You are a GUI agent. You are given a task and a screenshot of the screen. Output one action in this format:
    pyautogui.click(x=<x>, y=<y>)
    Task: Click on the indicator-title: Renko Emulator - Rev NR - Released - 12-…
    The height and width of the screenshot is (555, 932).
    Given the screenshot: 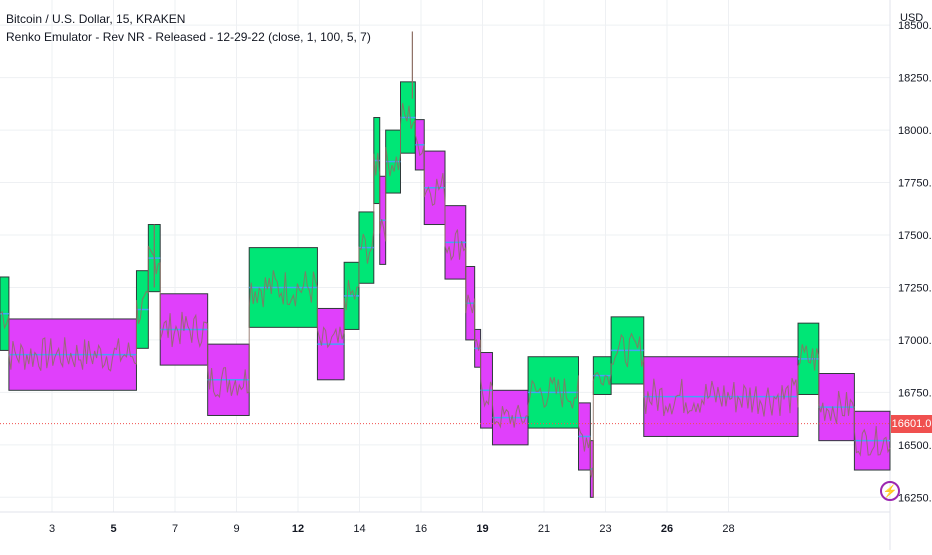 What is the action you would take?
    pyautogui.click(x=188, y=37)
    